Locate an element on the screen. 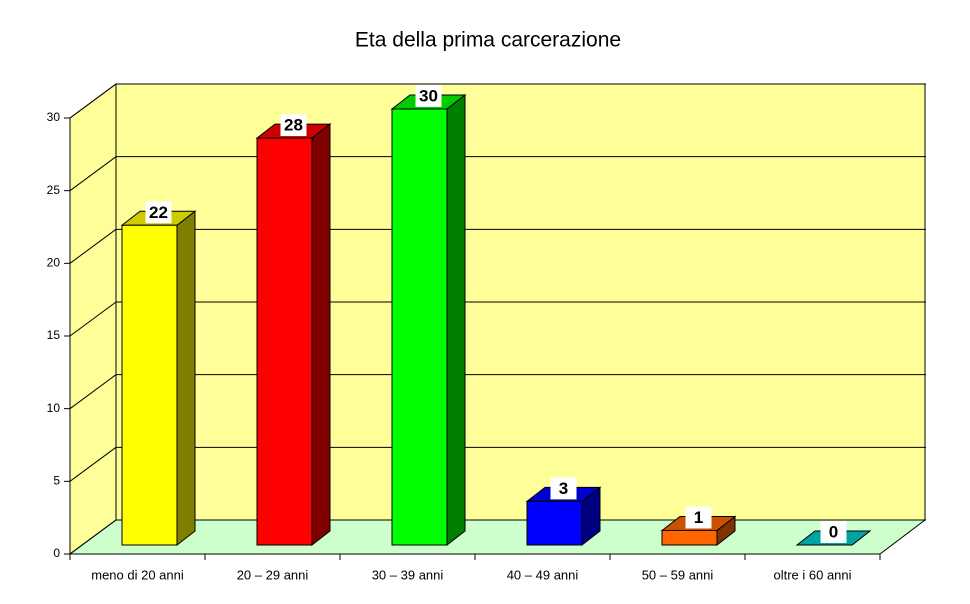 The width and height of the screenshot is (970, 604). y-tick-label: 25 is located at coordinates (54, 190).